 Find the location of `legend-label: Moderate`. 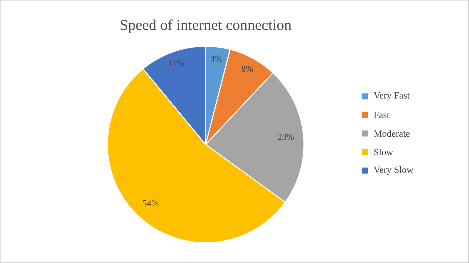

legend-label: Moderate is located at coordinates (392, 133).